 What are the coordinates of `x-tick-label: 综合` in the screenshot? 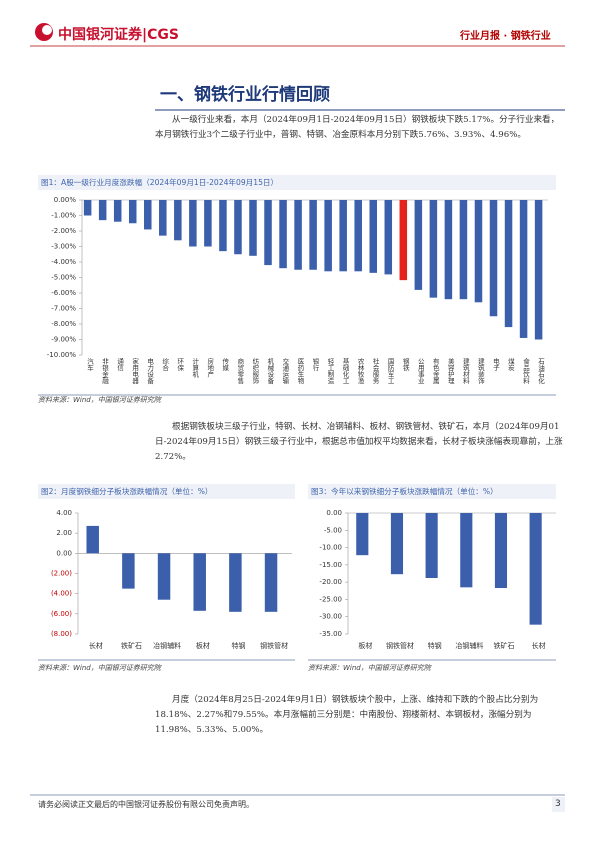 It's located at (165, 365).